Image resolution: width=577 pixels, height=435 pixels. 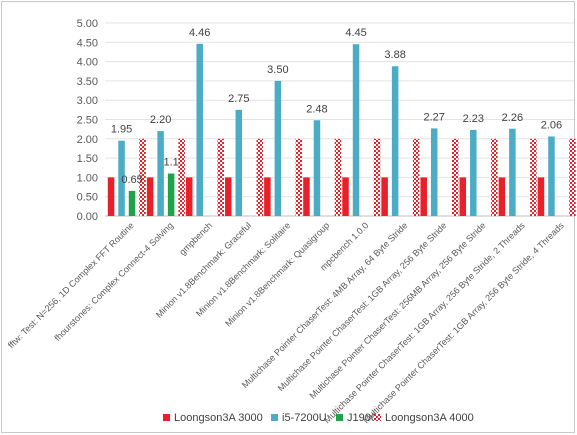 I want to click on legend-label: Loongson3A 3000, so click(x=218, y=418).